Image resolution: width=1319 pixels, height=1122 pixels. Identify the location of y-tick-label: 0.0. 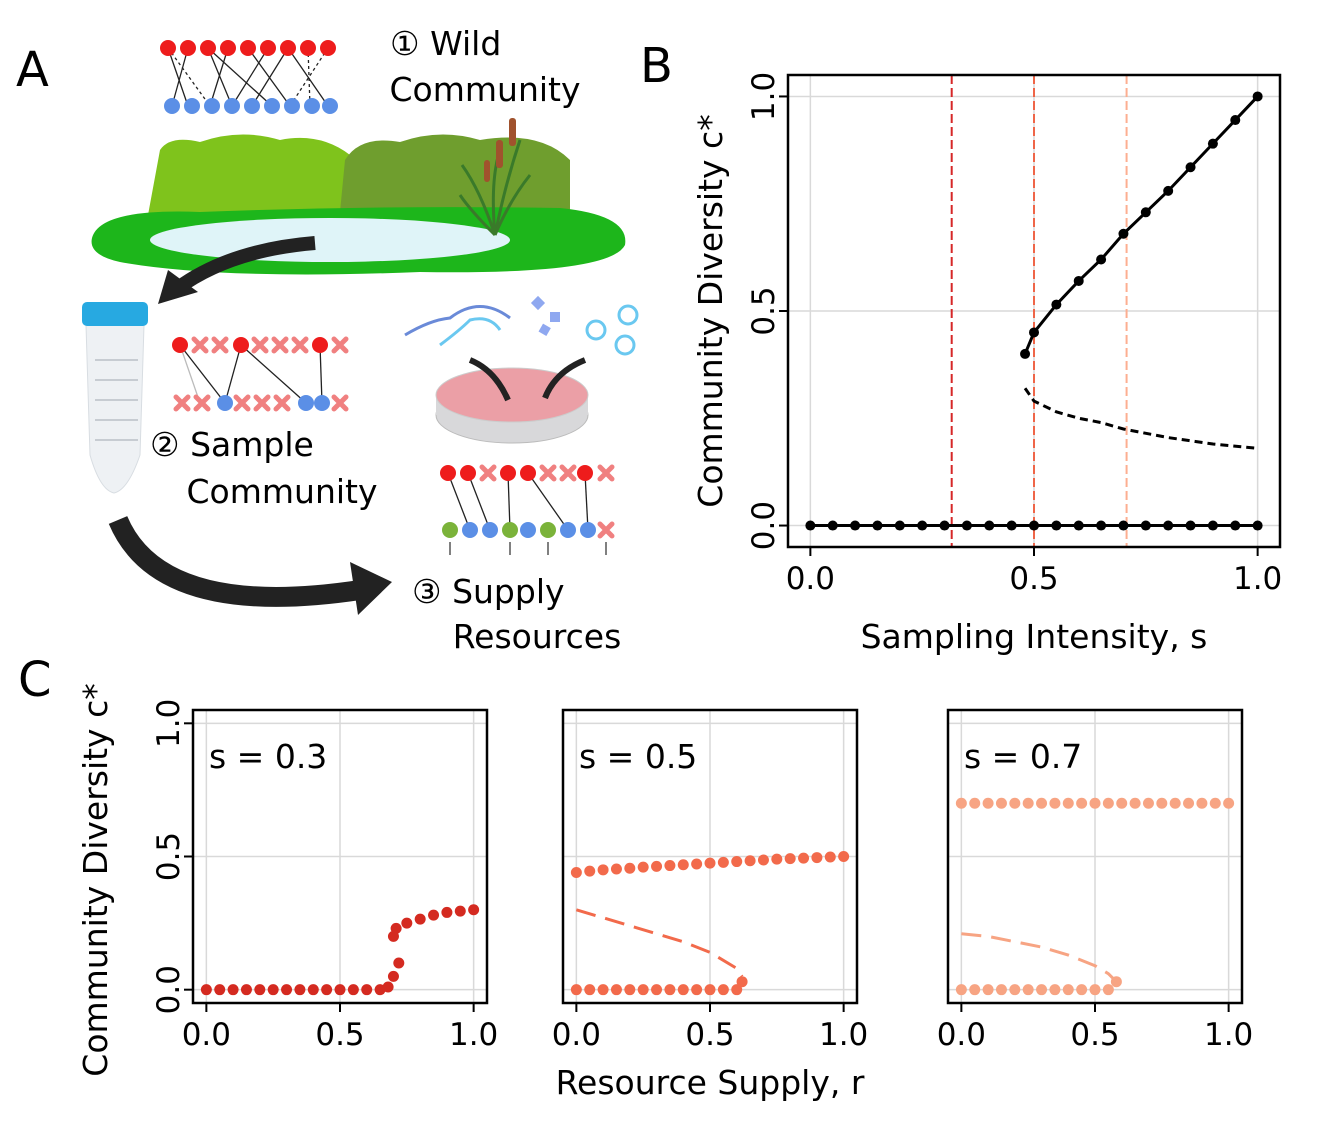
(764, 525).